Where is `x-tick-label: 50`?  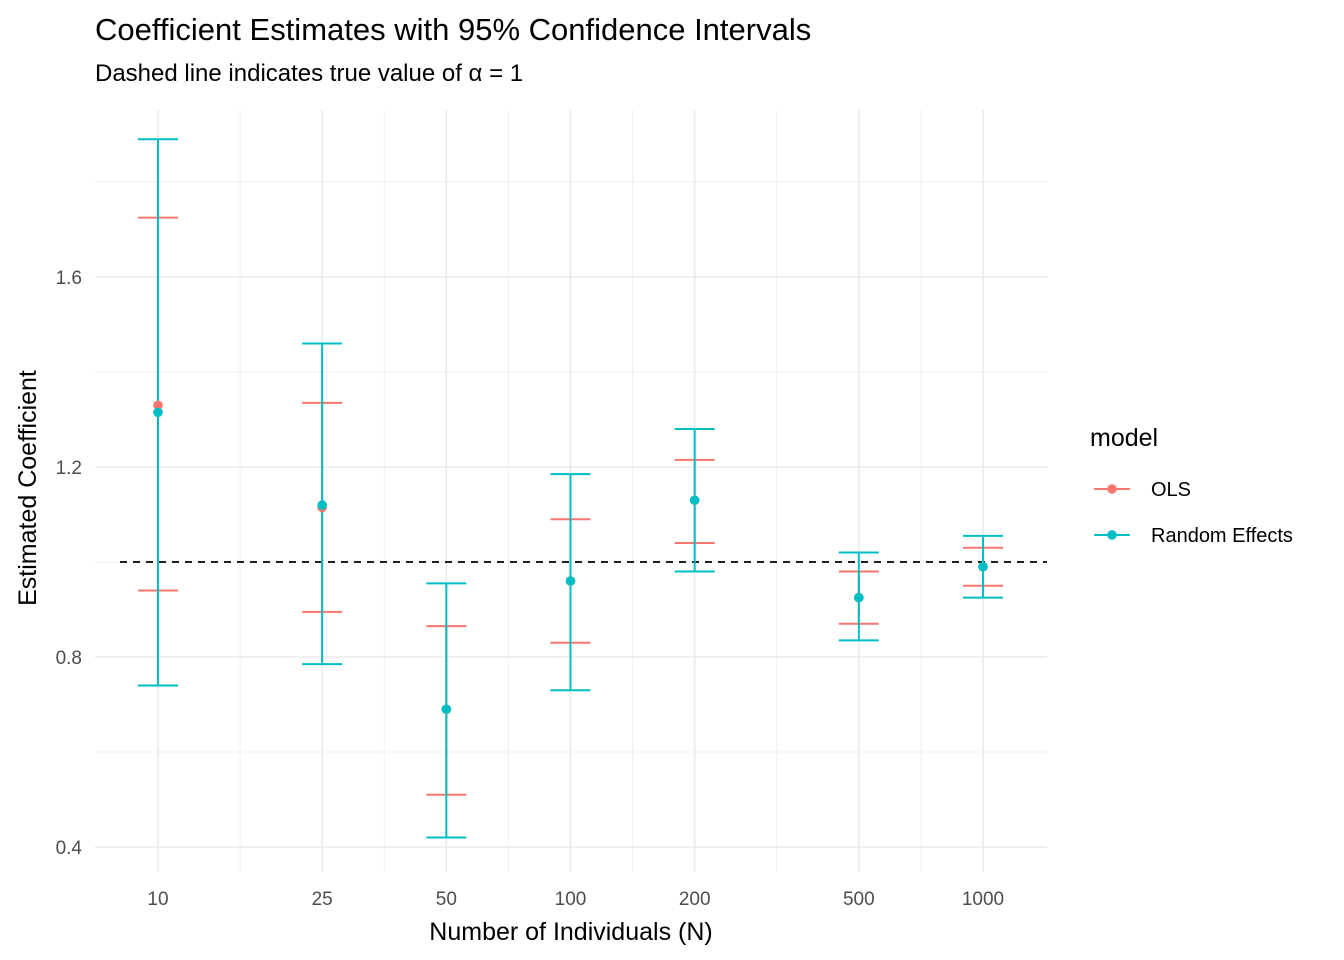
x-tick-label: 50 is located at coordinates (446, 899).